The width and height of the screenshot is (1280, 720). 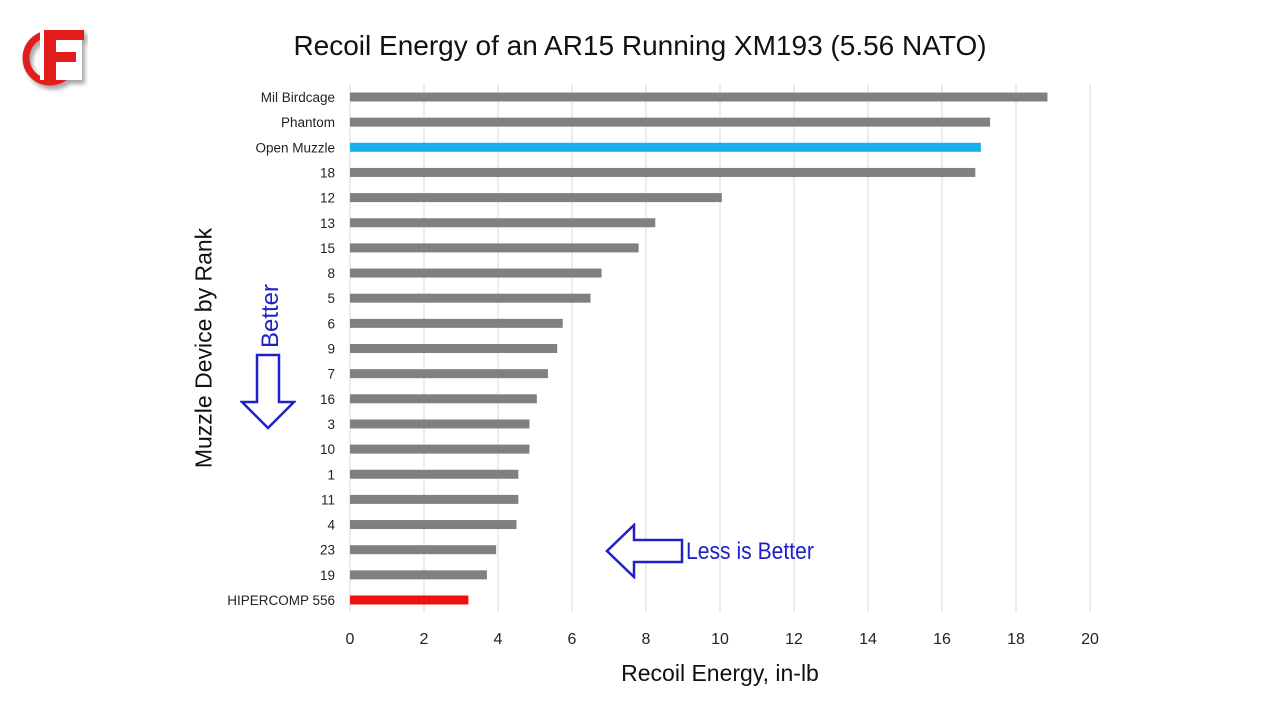 What do you see at coordinates (942, 639) in the screenshot?
I see `x-tick-label: 16` at bounding box center [942, 639].